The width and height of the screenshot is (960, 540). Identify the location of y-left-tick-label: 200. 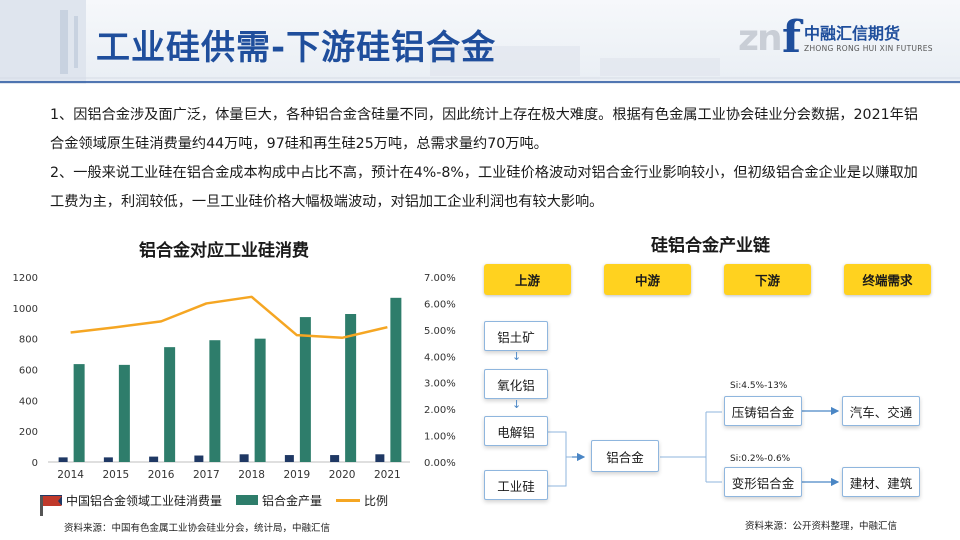
(28, 432).